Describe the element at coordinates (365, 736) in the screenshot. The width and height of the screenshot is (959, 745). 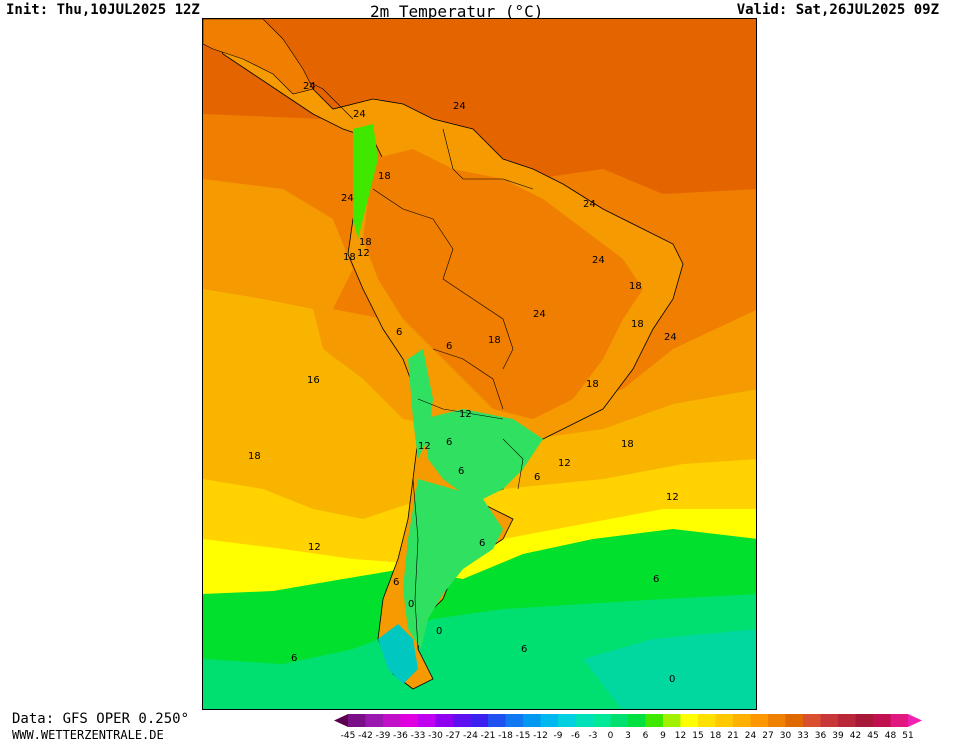
I see `legend-tick-label: -42` at that location.